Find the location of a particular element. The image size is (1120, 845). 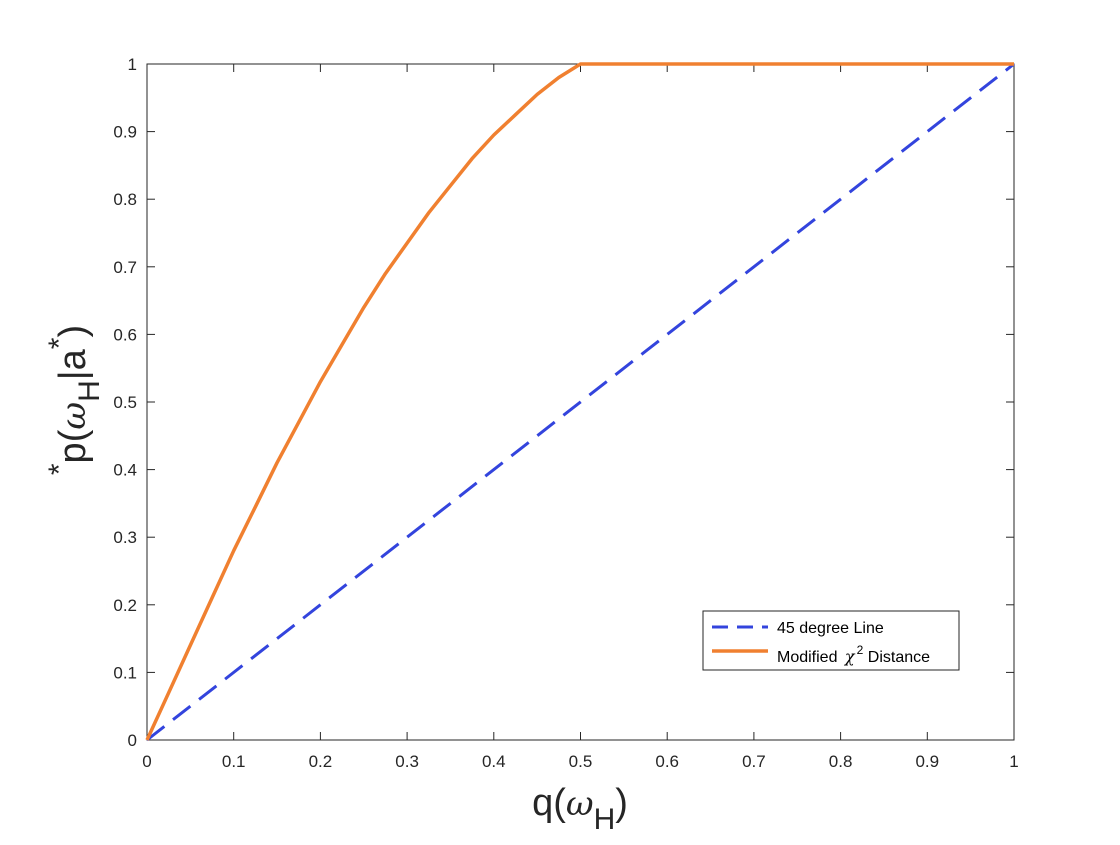

y-tick-label: 0.6 is located at coordinates (125, 334).